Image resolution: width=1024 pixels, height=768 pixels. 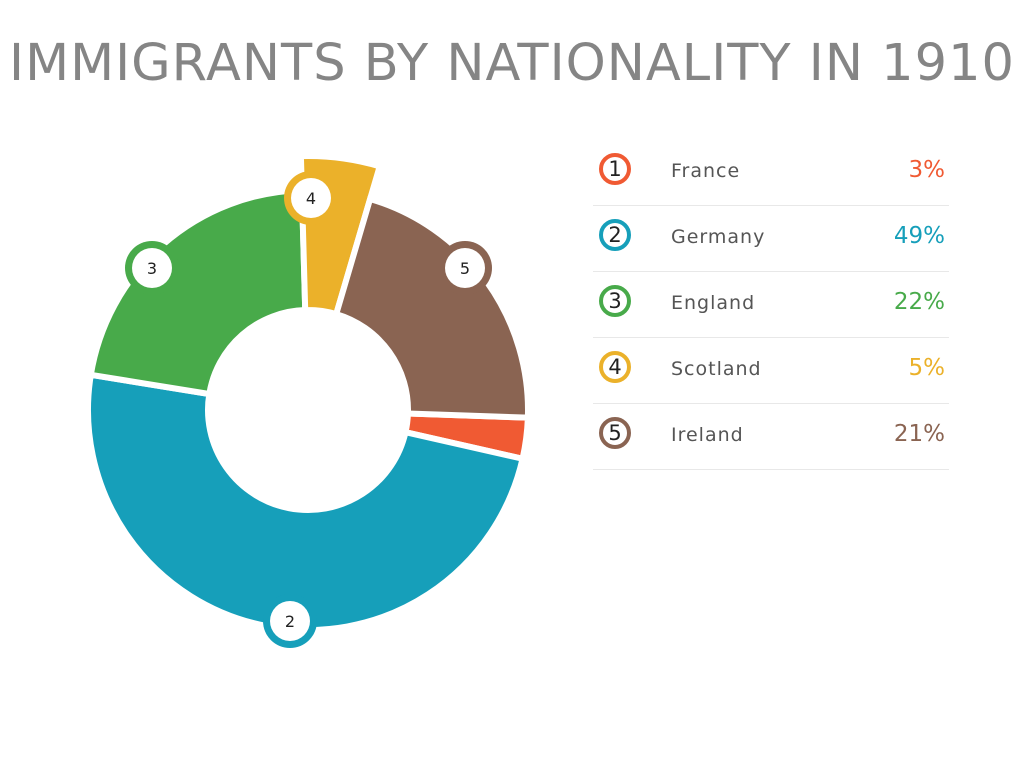 I want to click on legend-number-badge: 1, so click(x=615, y=169).